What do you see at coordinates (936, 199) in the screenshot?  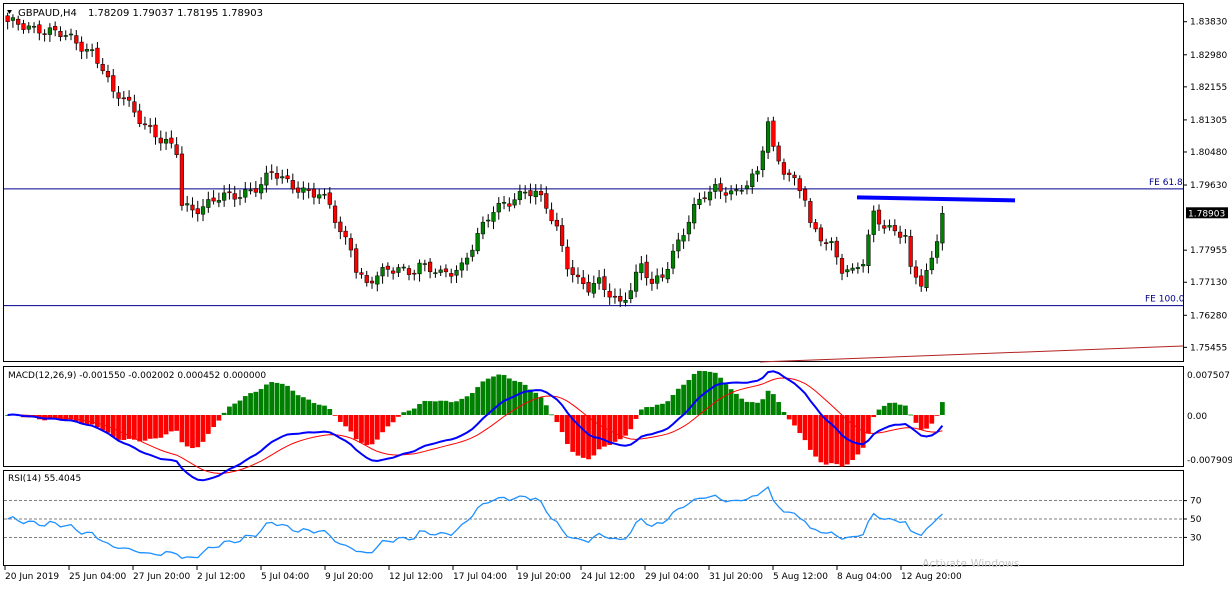 I see `resistance-line` at bounding box center [936, 199].